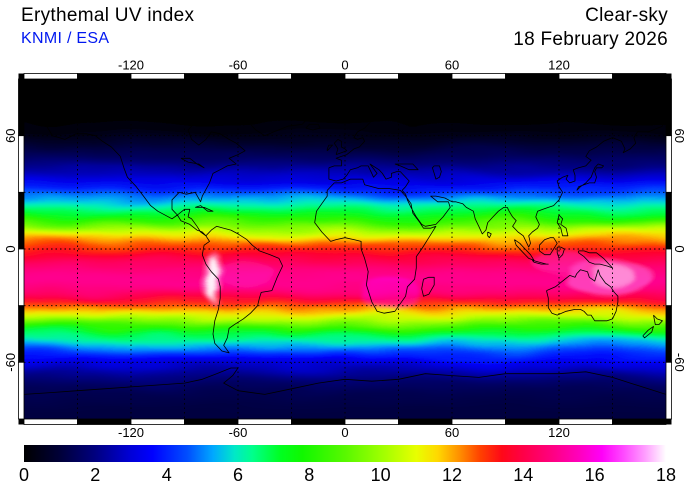  What do you see at coordinates (131, 65) in the screenshot?
I see `lon-tick-top: -120` at bounding box center [131, 65].